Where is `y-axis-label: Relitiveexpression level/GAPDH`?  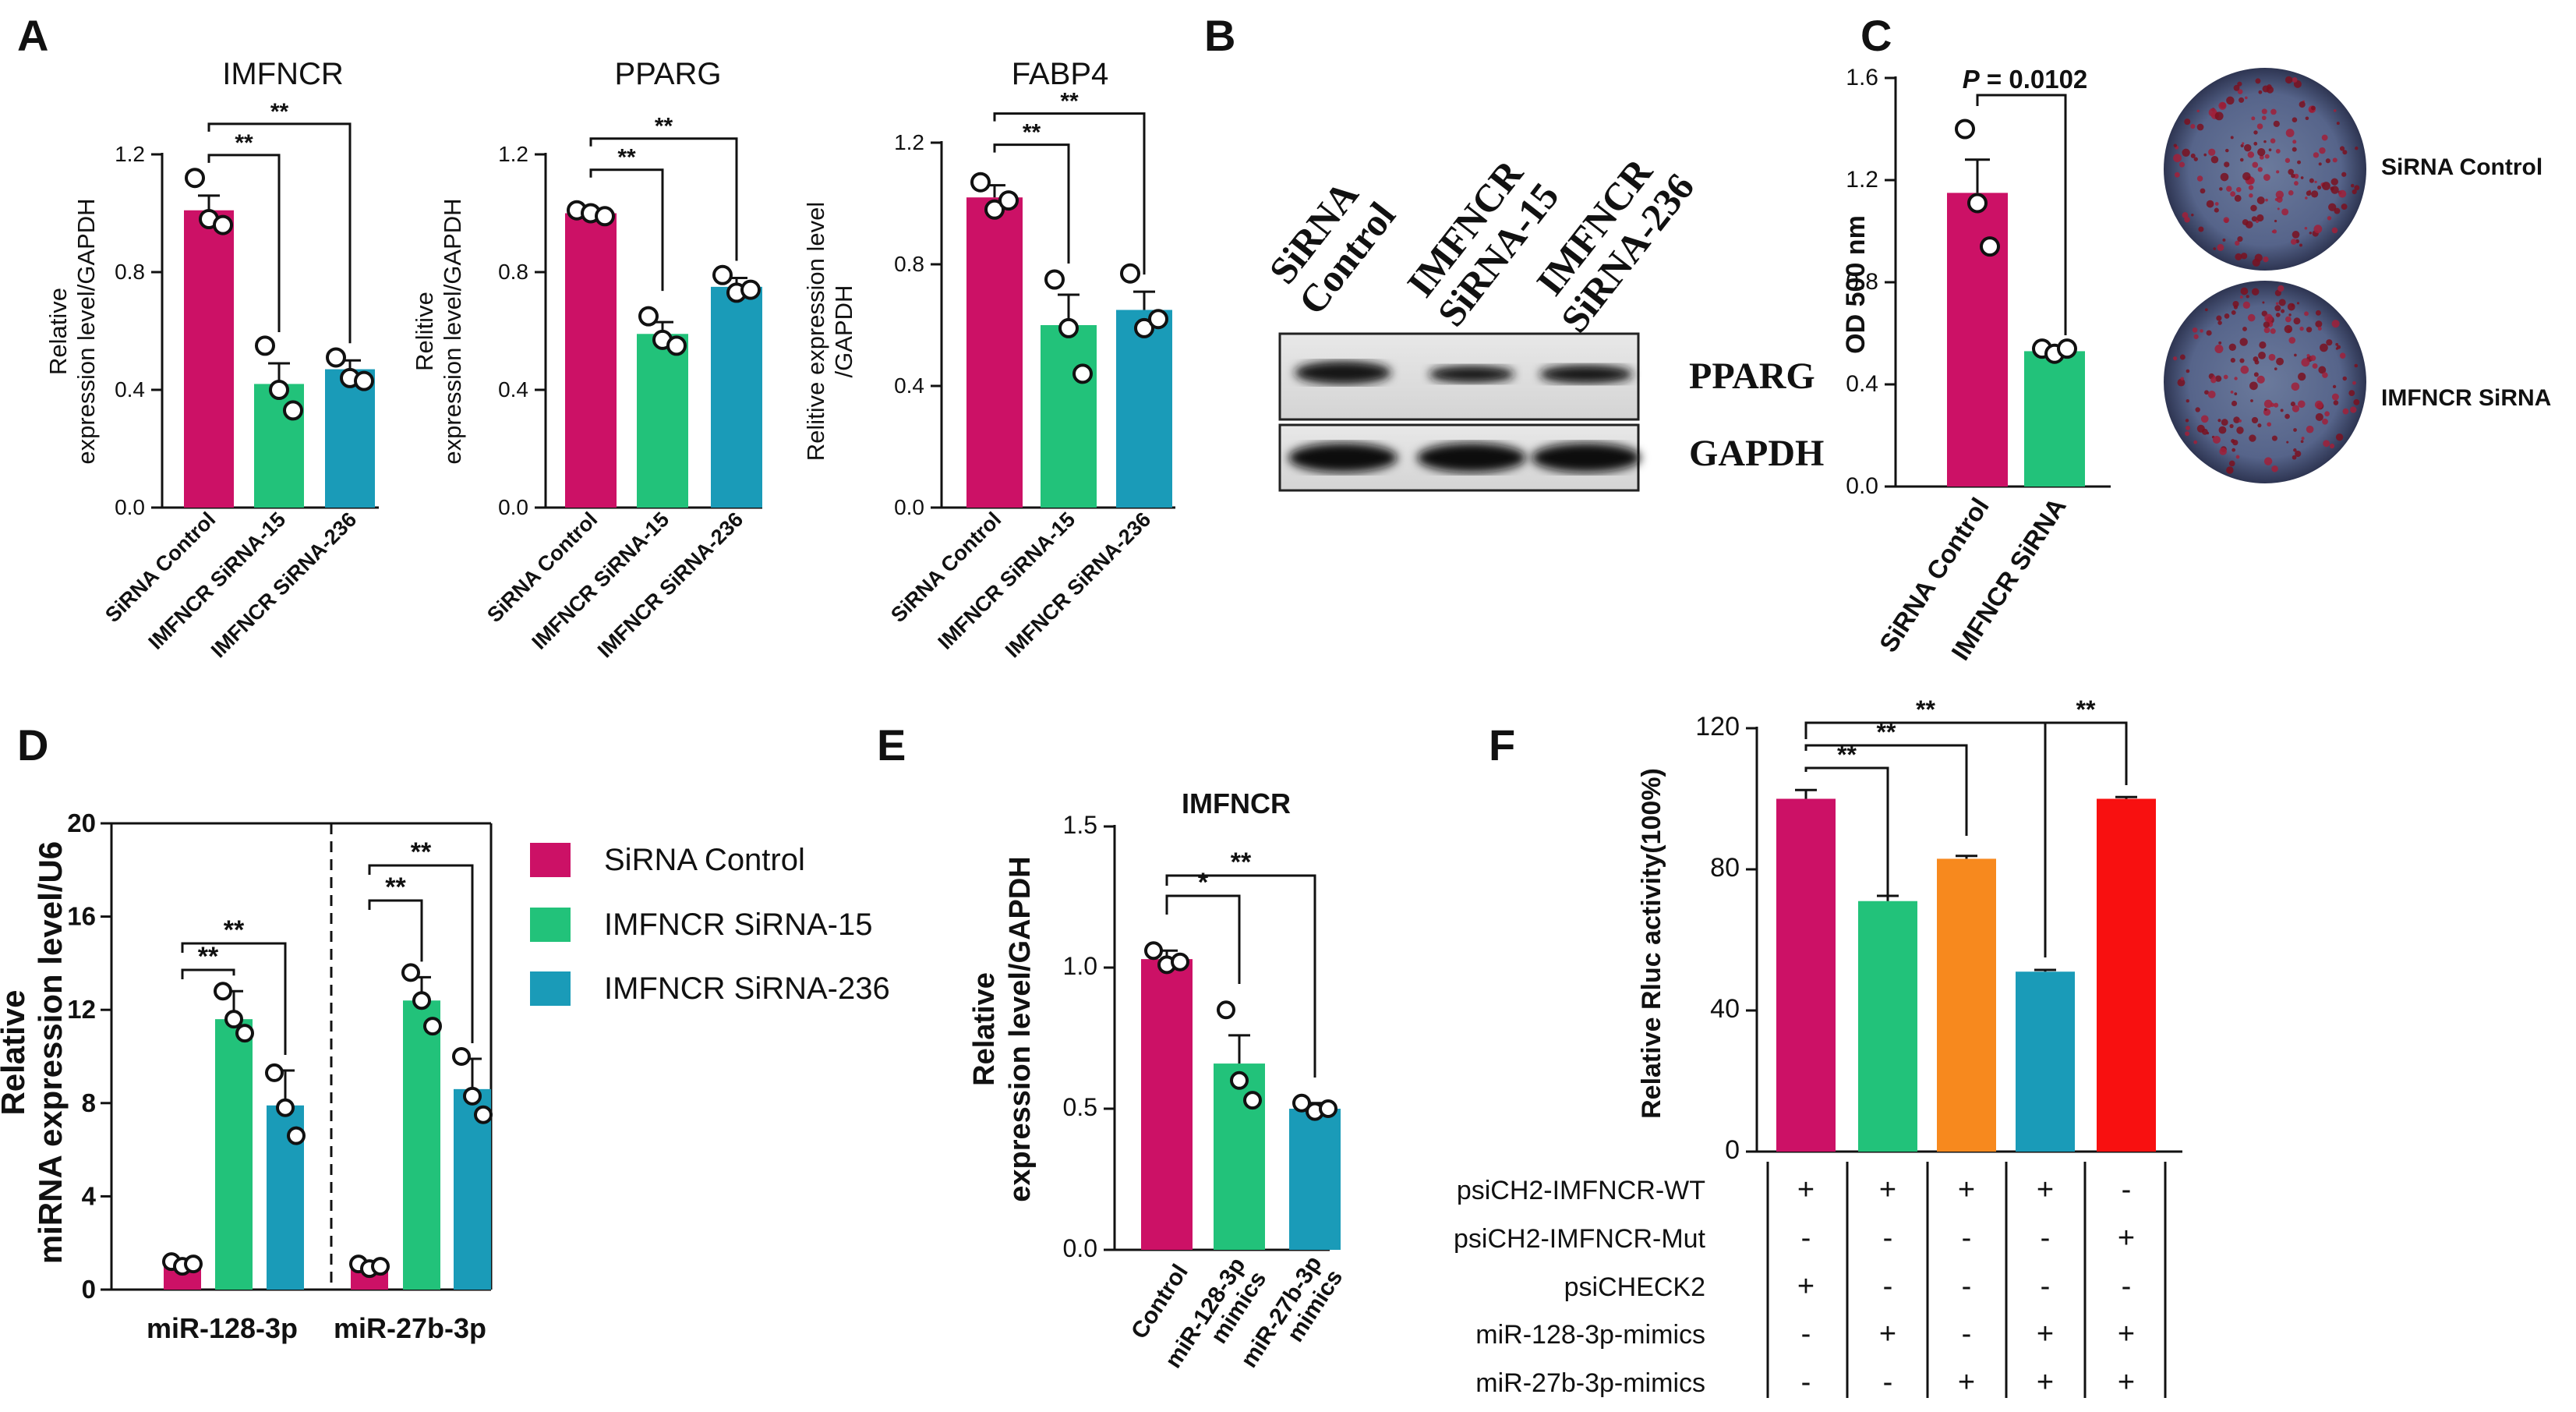
y-axis-label: Relitiveexpression level/GAPDH is located at coordinates (438, 331).